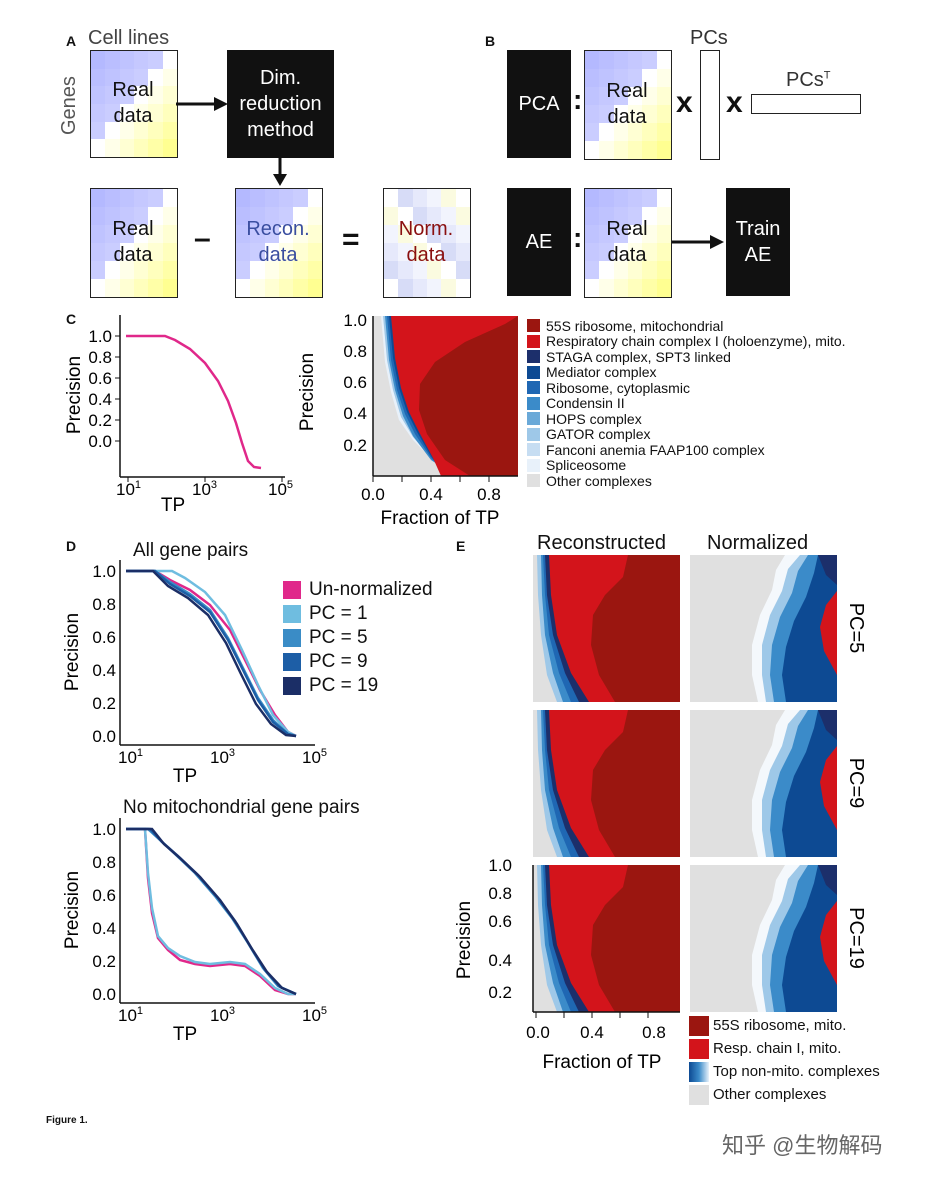 The image size is (948, 1182). I want to click on d-legend-item: PC = 9, so click(358, 662).